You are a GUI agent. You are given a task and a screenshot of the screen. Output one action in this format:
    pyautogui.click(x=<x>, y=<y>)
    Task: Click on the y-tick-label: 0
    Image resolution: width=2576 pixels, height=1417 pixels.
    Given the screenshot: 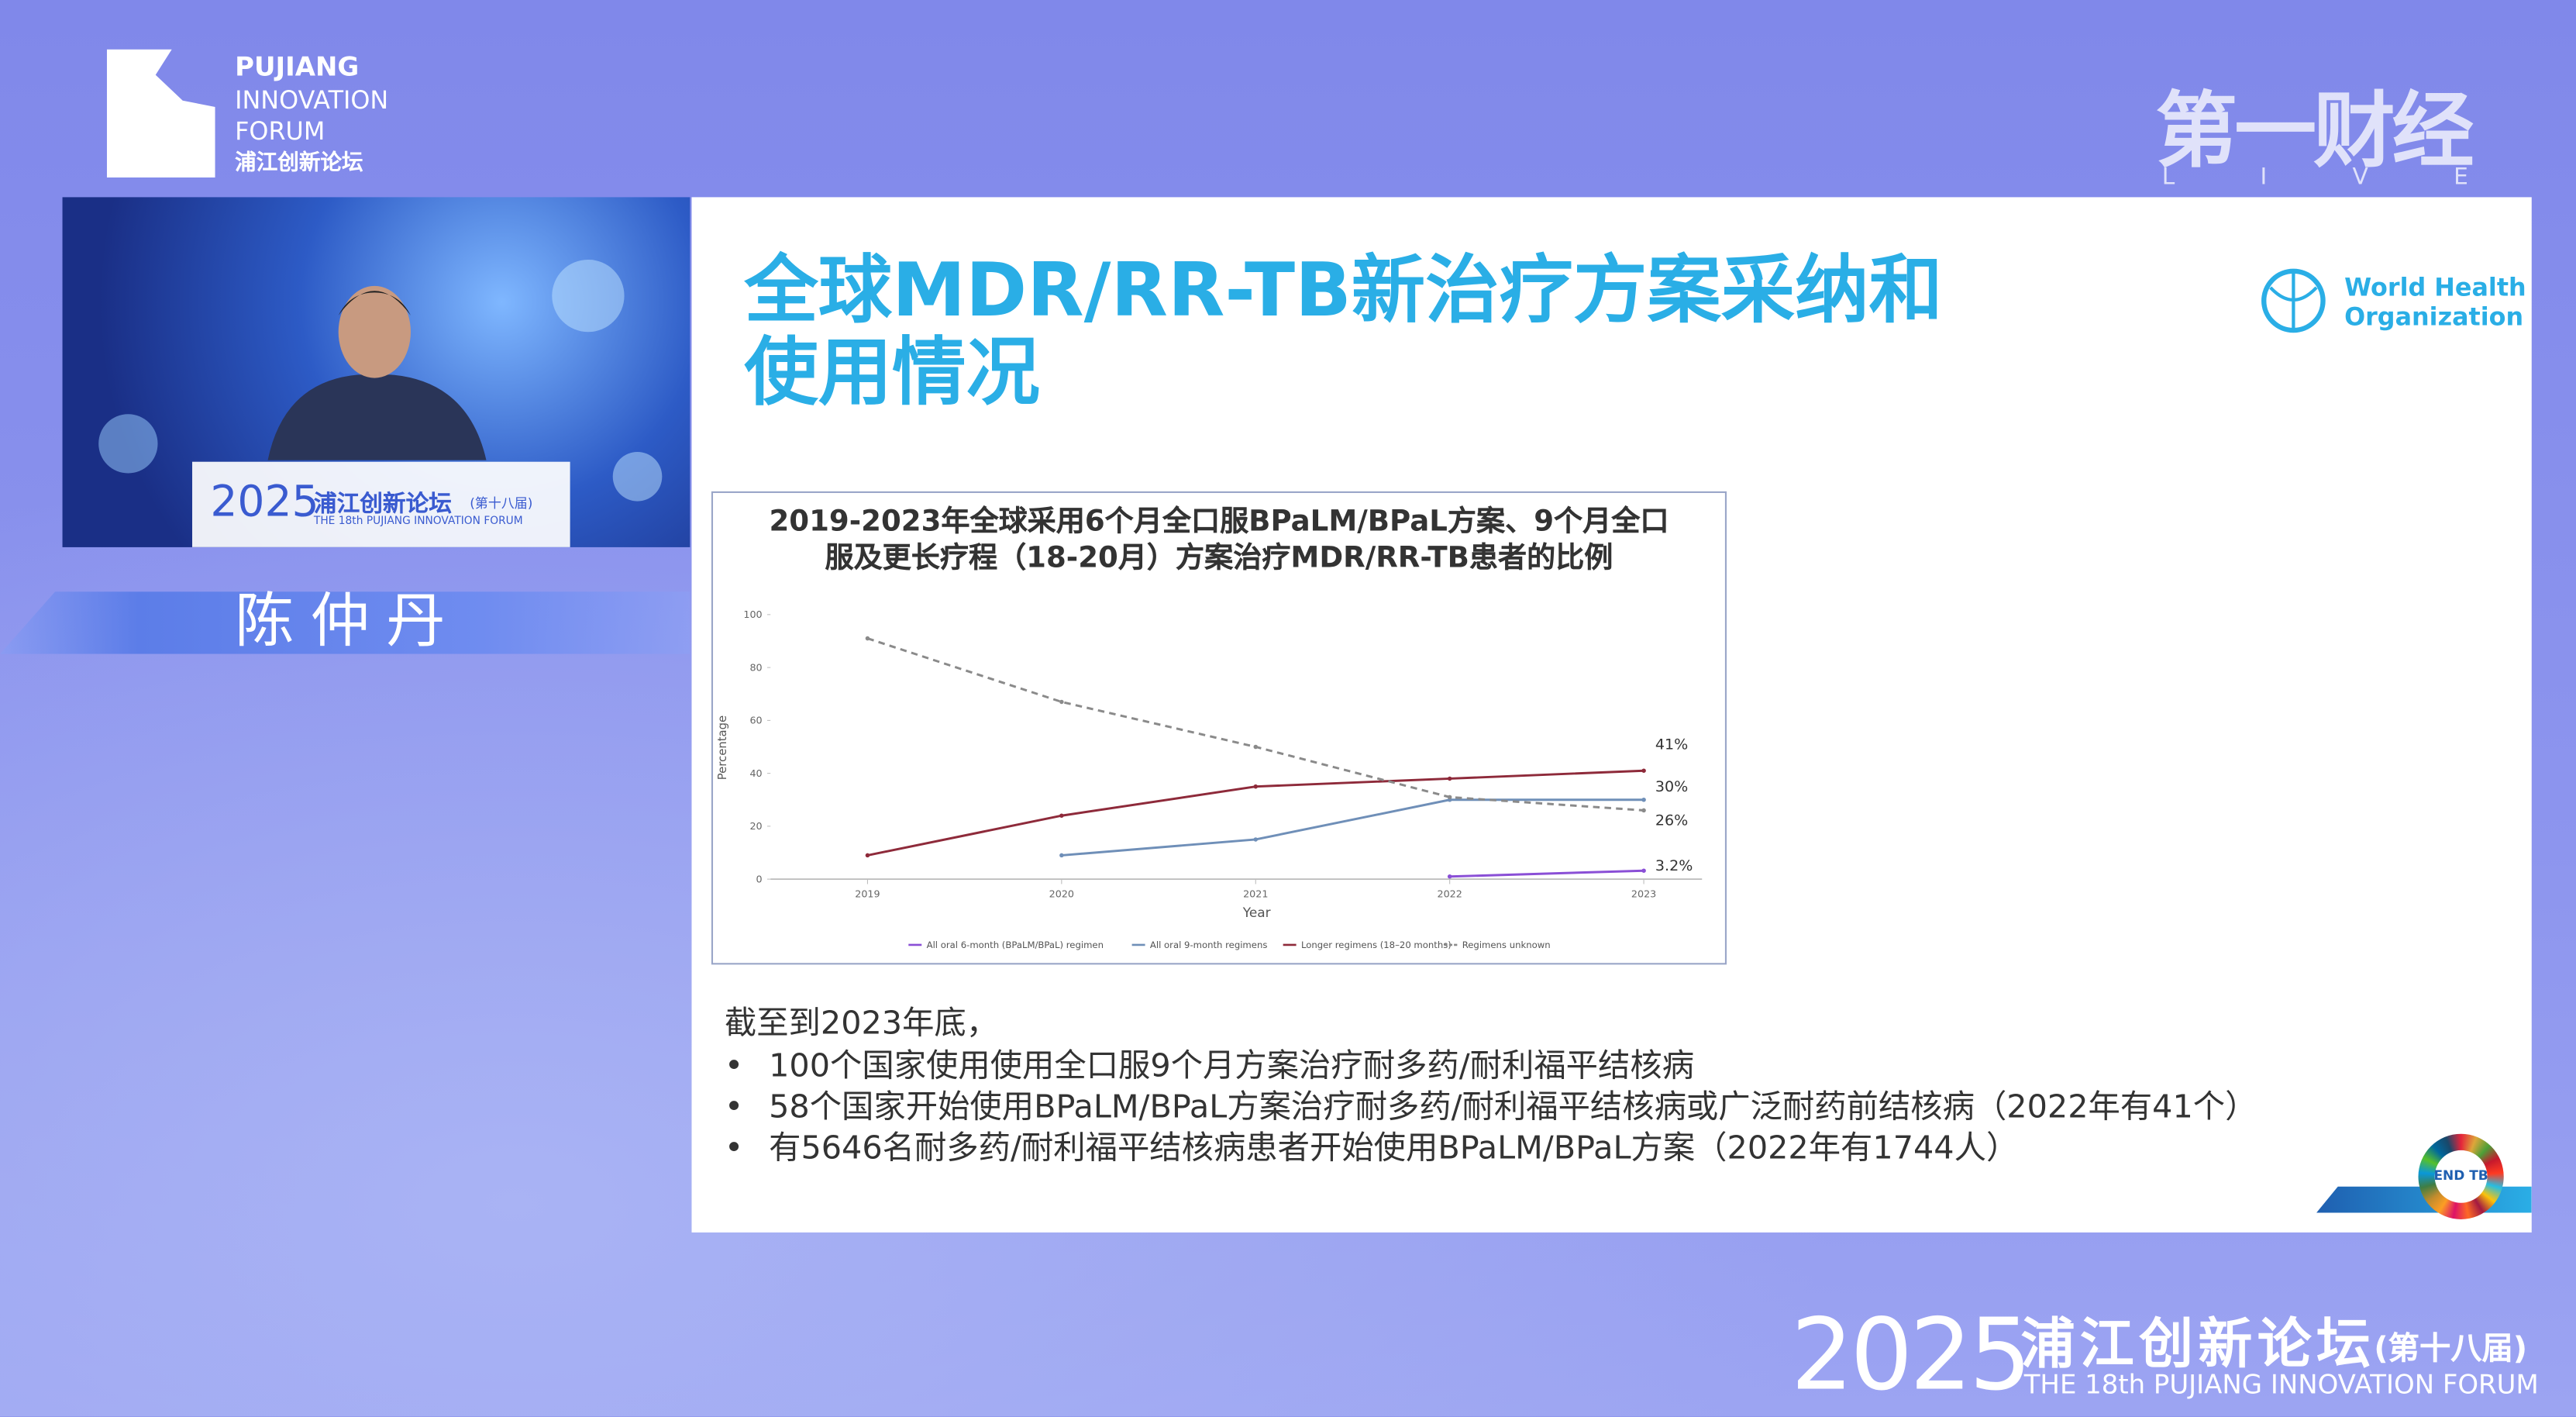 What is the action you would take?
    pyautogui.click(x=759, y=878)
    